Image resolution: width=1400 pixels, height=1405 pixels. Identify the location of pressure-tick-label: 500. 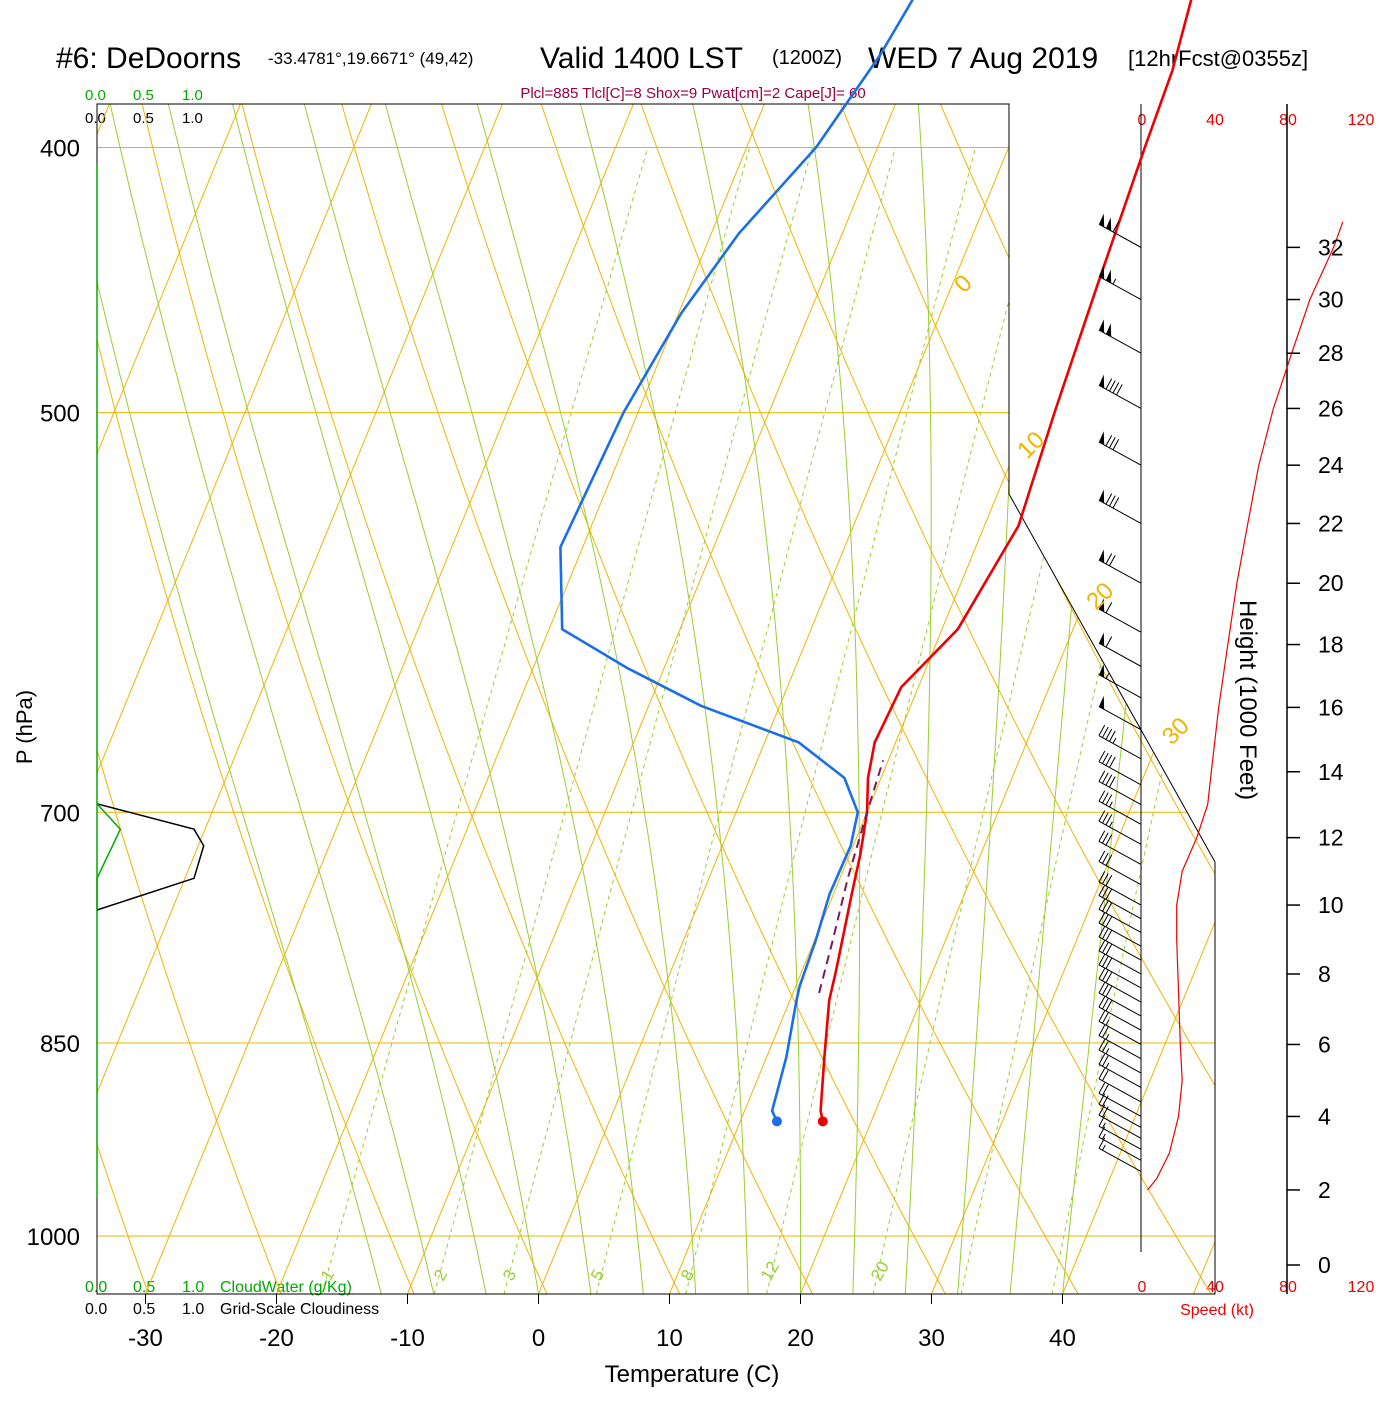
(60, 414).